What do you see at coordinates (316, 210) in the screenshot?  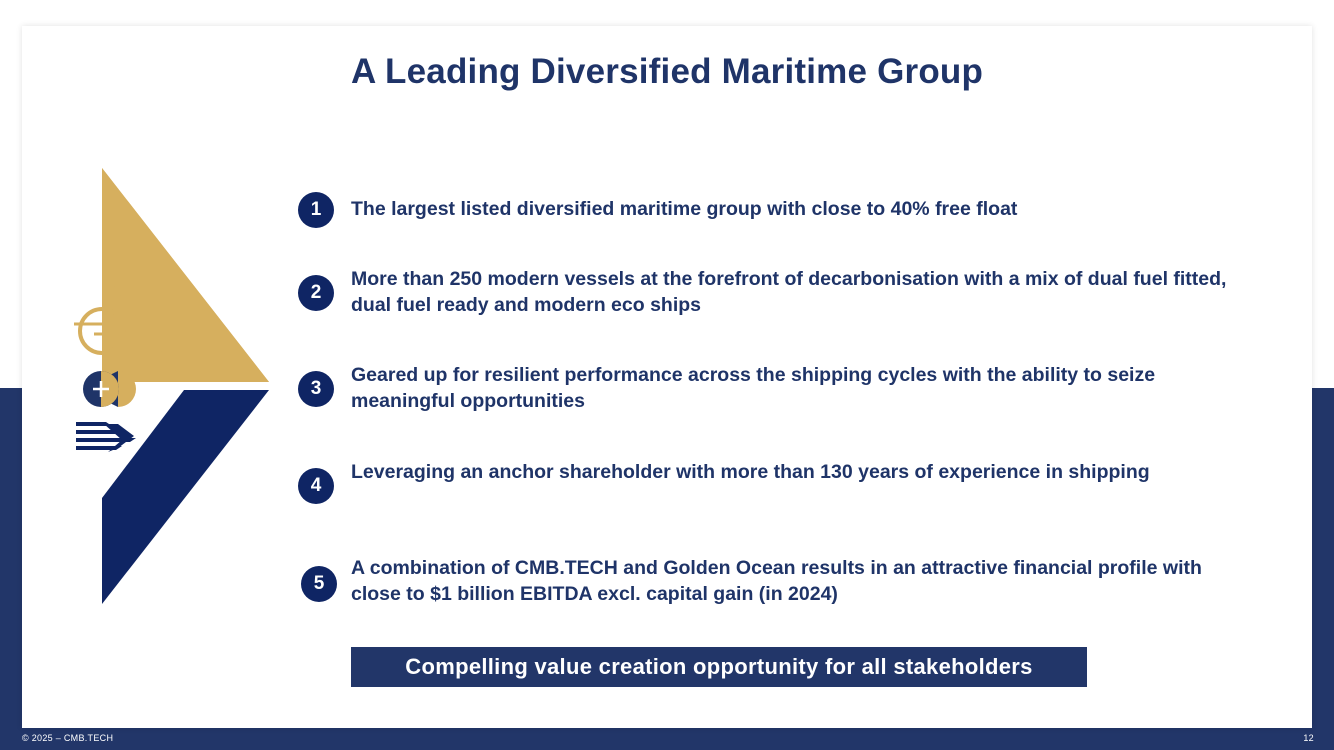 I see `number-badge: 1` at bounding box center [316, 210].